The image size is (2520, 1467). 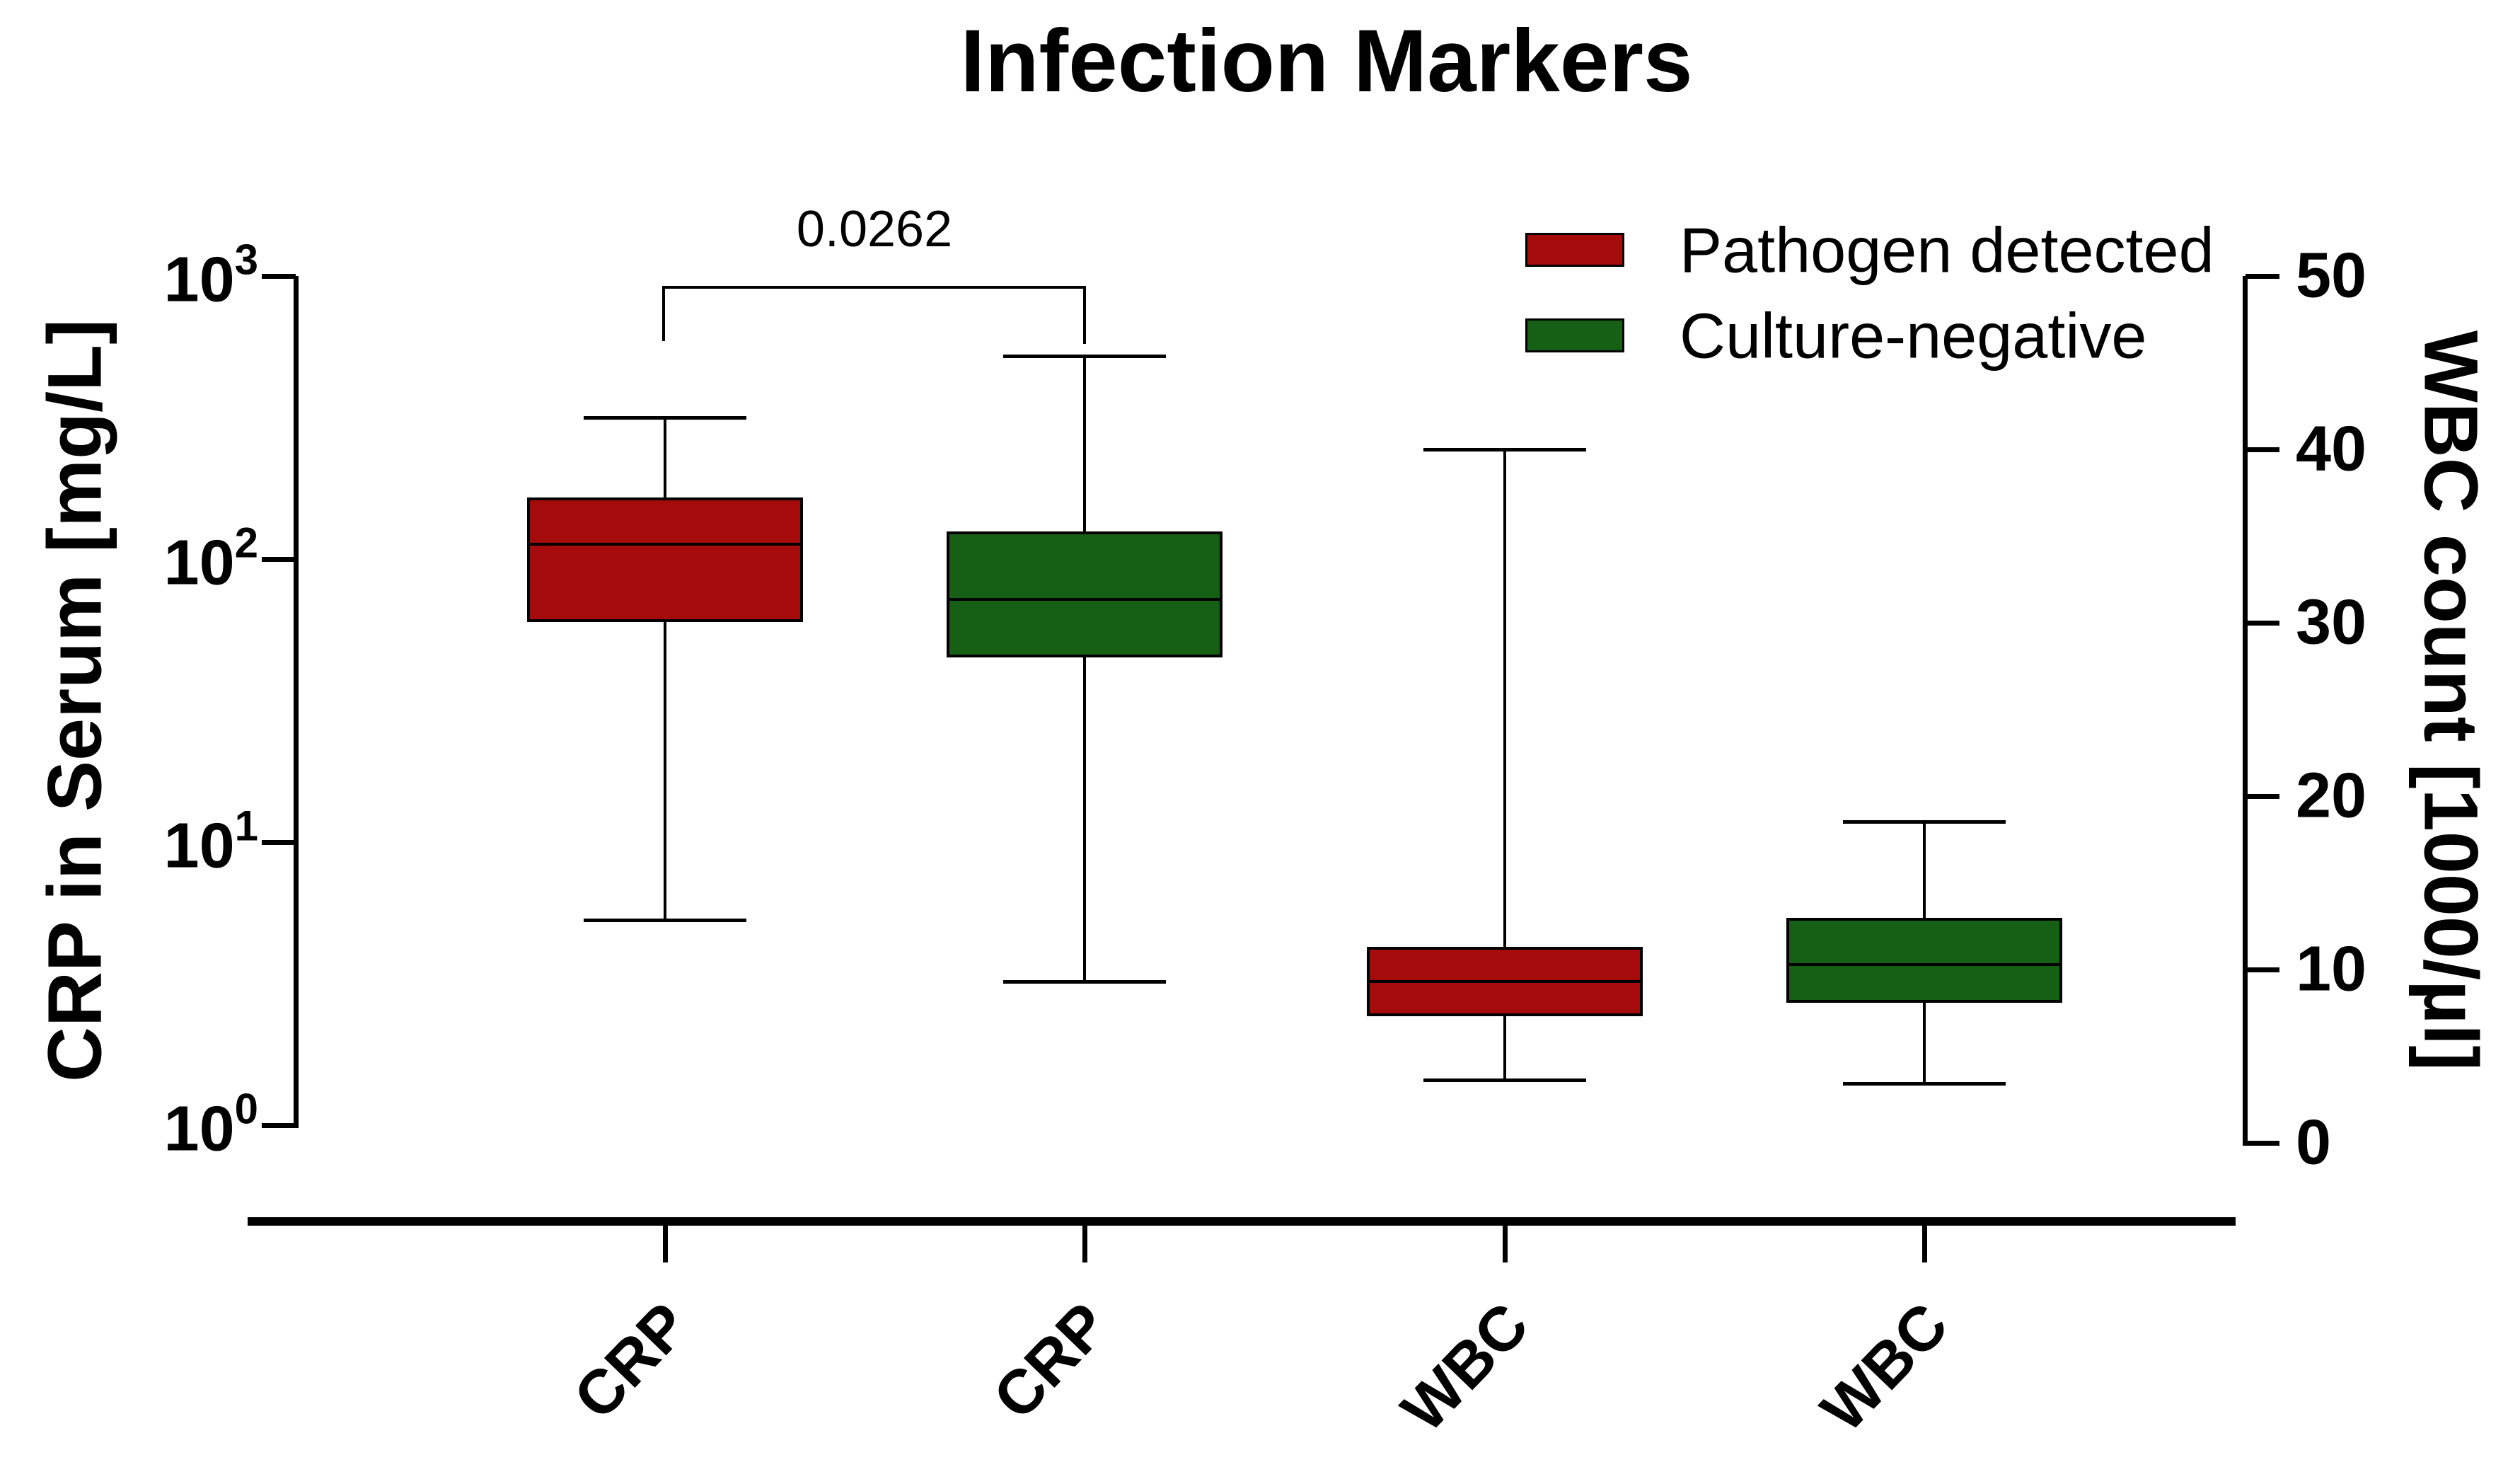 I want to click on x-axis-baseline, so click(x=1242, y=1221).